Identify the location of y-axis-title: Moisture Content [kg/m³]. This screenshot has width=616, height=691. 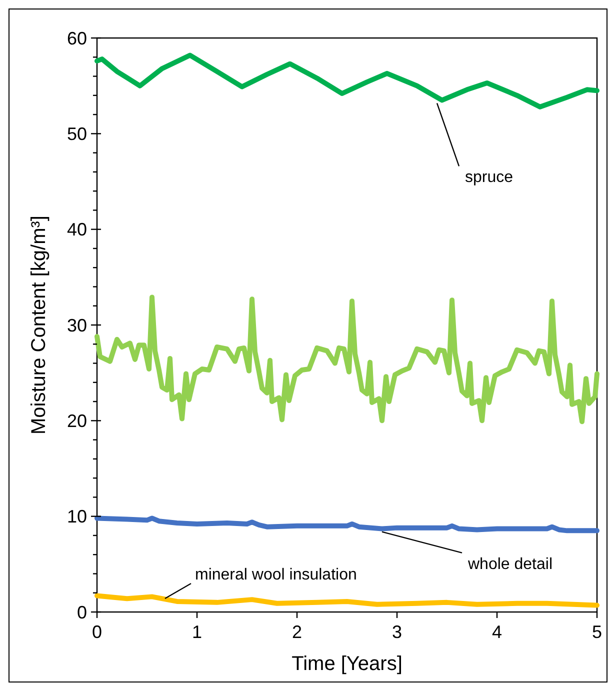
(39, 325).